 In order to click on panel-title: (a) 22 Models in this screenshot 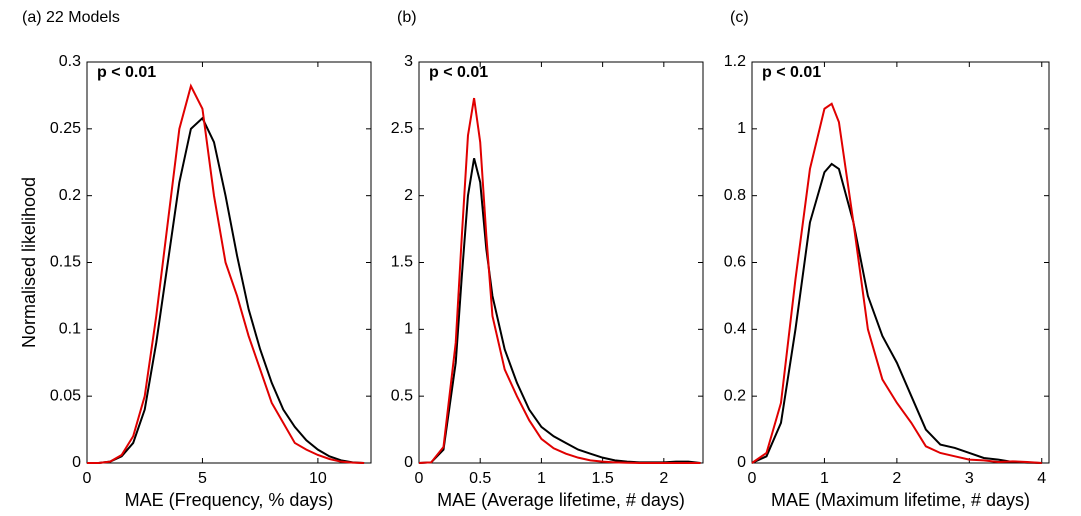, I will do `click(71, 17)`.